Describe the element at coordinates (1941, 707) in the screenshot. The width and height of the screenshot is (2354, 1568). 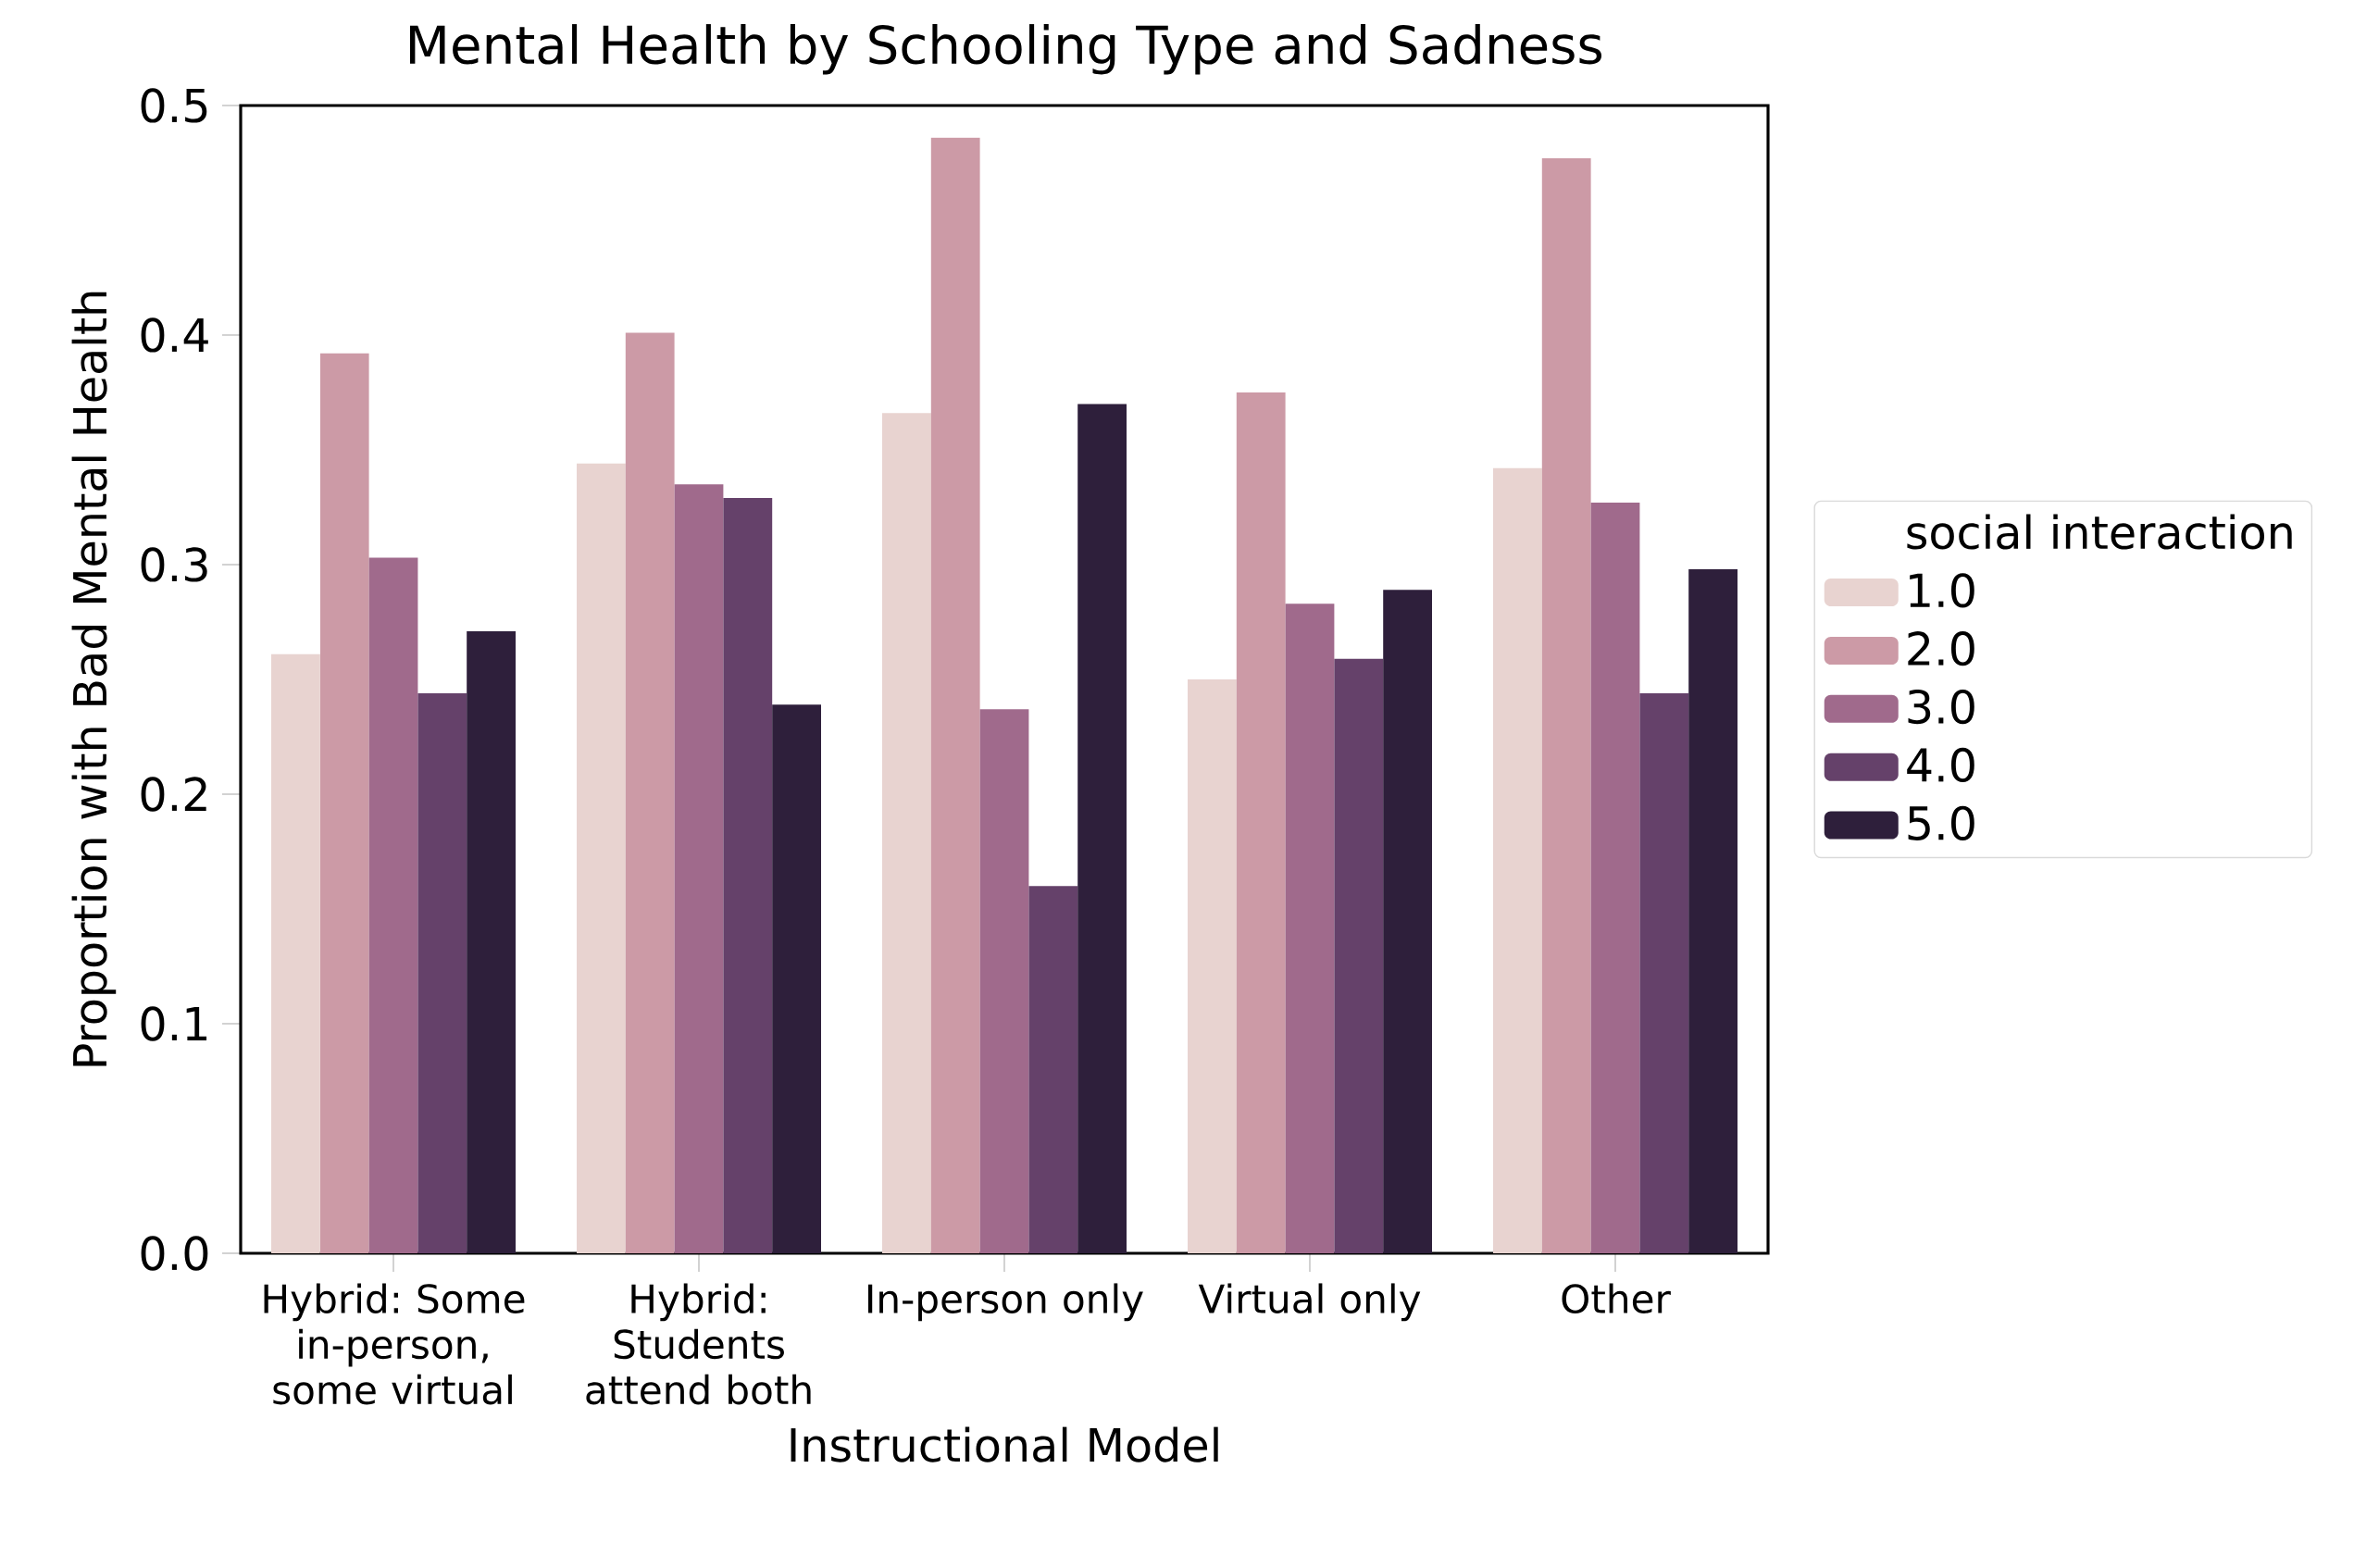
I see `legend-label: 3.0` at that location.